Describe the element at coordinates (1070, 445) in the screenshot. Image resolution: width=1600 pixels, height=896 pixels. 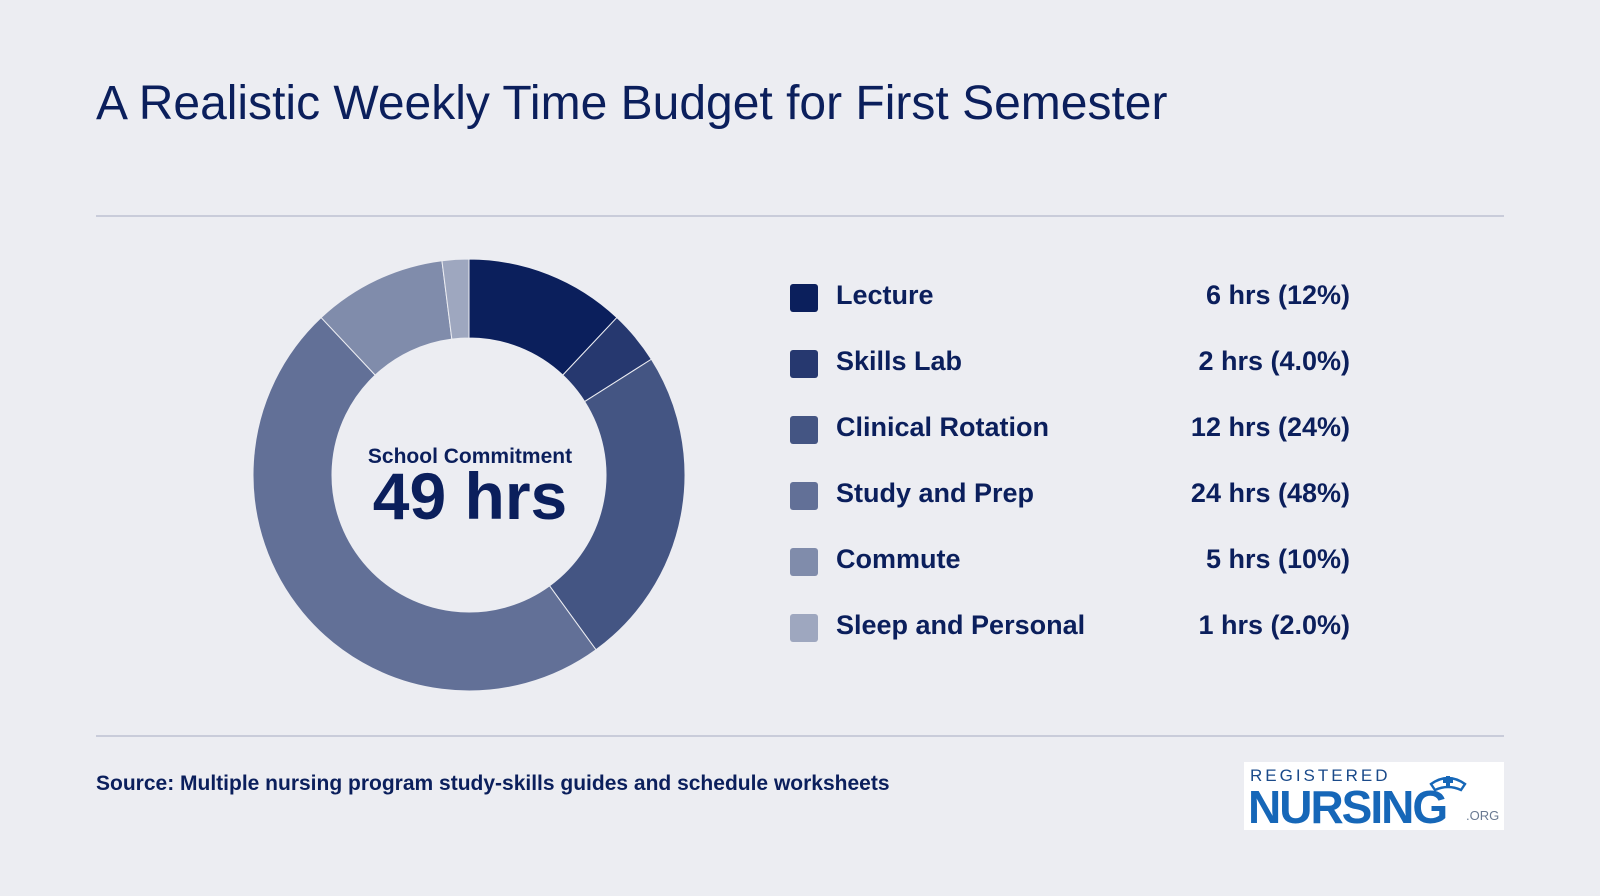
I see `legend-item-clinical-rotation: Clinical Rotation 12 hrs (24%)` at that location.